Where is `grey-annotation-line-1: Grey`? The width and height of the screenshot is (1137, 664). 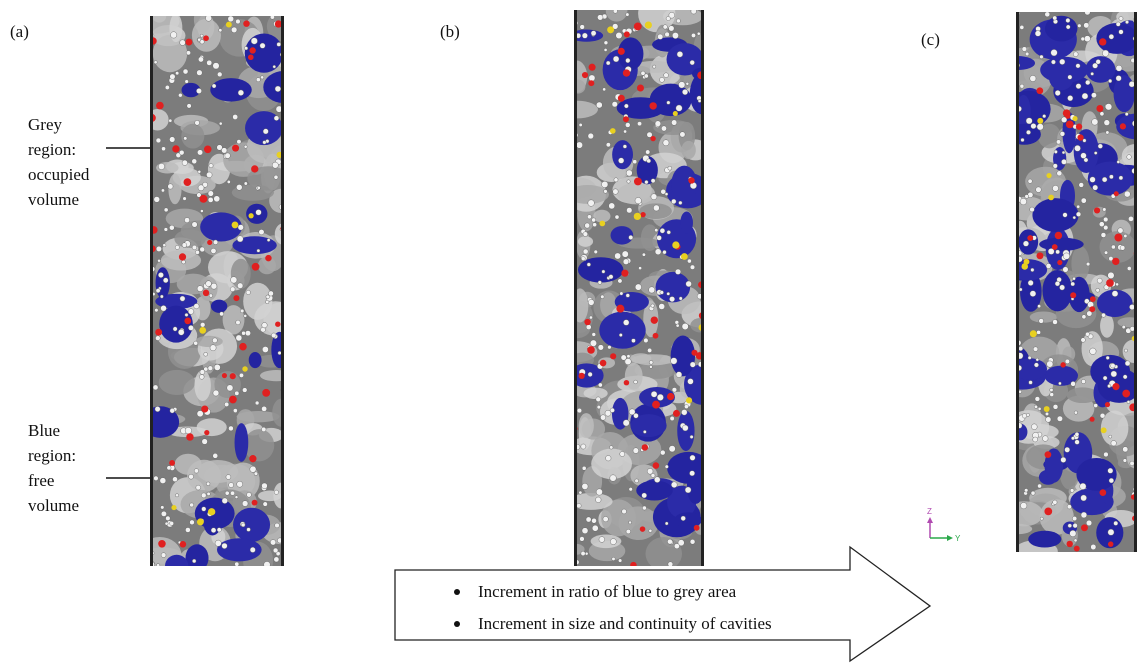
grey-annotation-line-1: Grey is located at coordinates (45, 124).